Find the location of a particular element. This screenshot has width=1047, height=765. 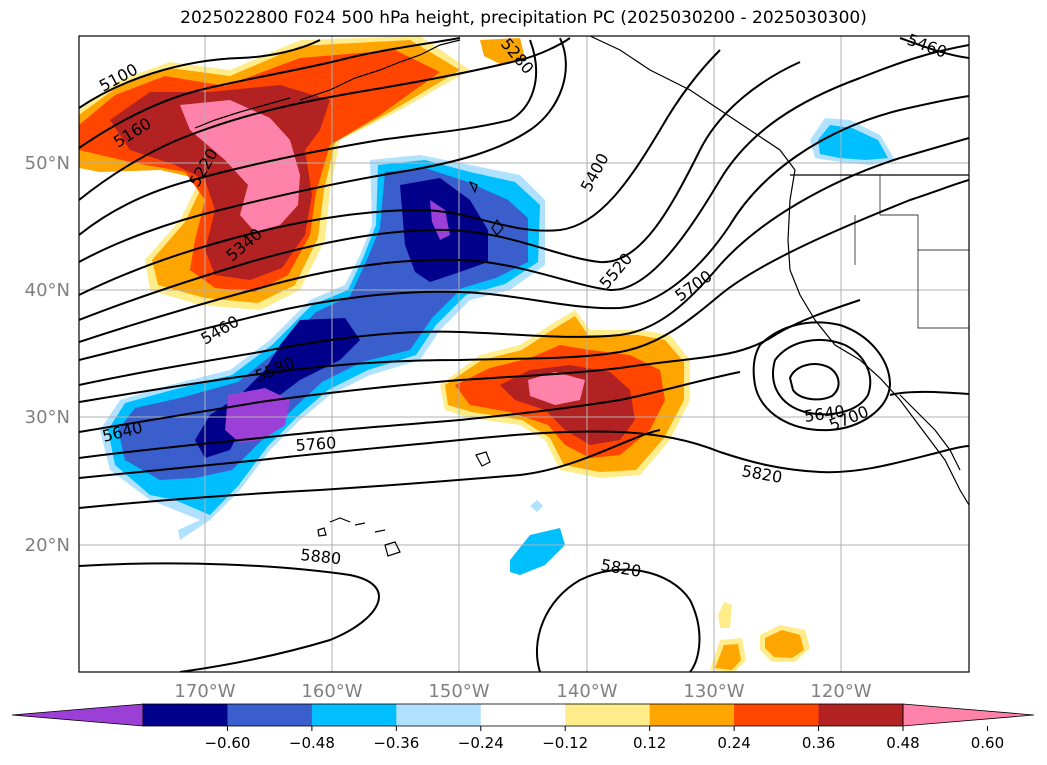

colorbar-tick-label: 0.48 is located at coordinates (902, 743).